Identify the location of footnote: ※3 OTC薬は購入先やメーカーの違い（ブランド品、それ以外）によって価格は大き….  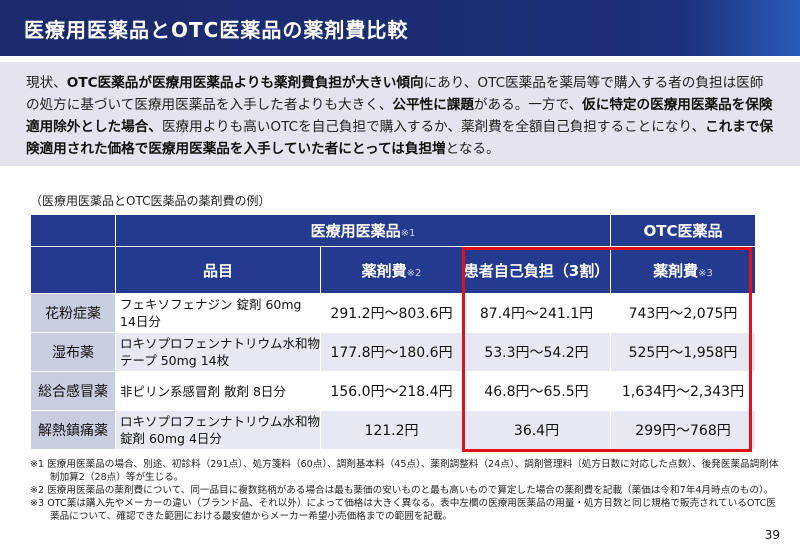
(403, 510).